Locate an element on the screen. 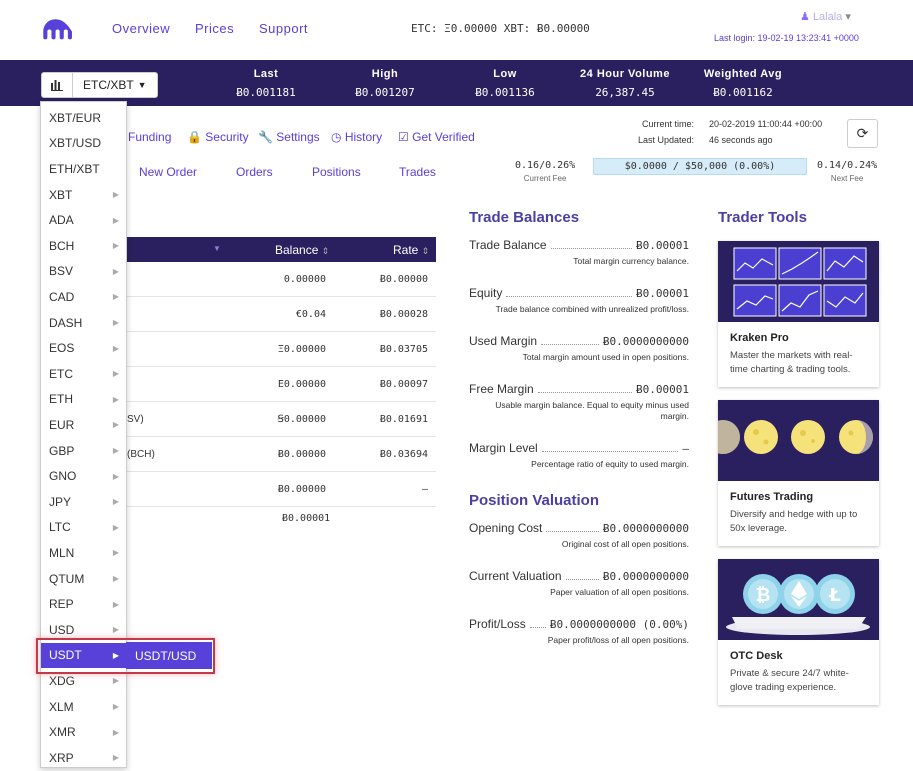 This screenshot has width=913, height=771. dropdown-item-xlm: XLM ▶ is located at coordinates (83, 707).